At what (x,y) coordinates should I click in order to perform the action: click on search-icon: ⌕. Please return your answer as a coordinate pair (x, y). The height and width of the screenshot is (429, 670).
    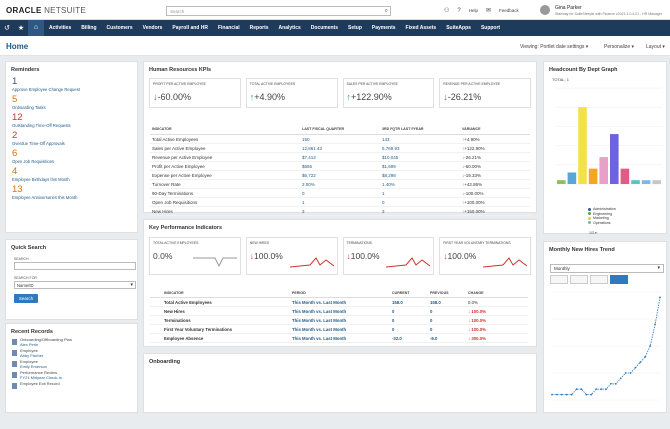
    Looking at the image, I should click on (386, 11).